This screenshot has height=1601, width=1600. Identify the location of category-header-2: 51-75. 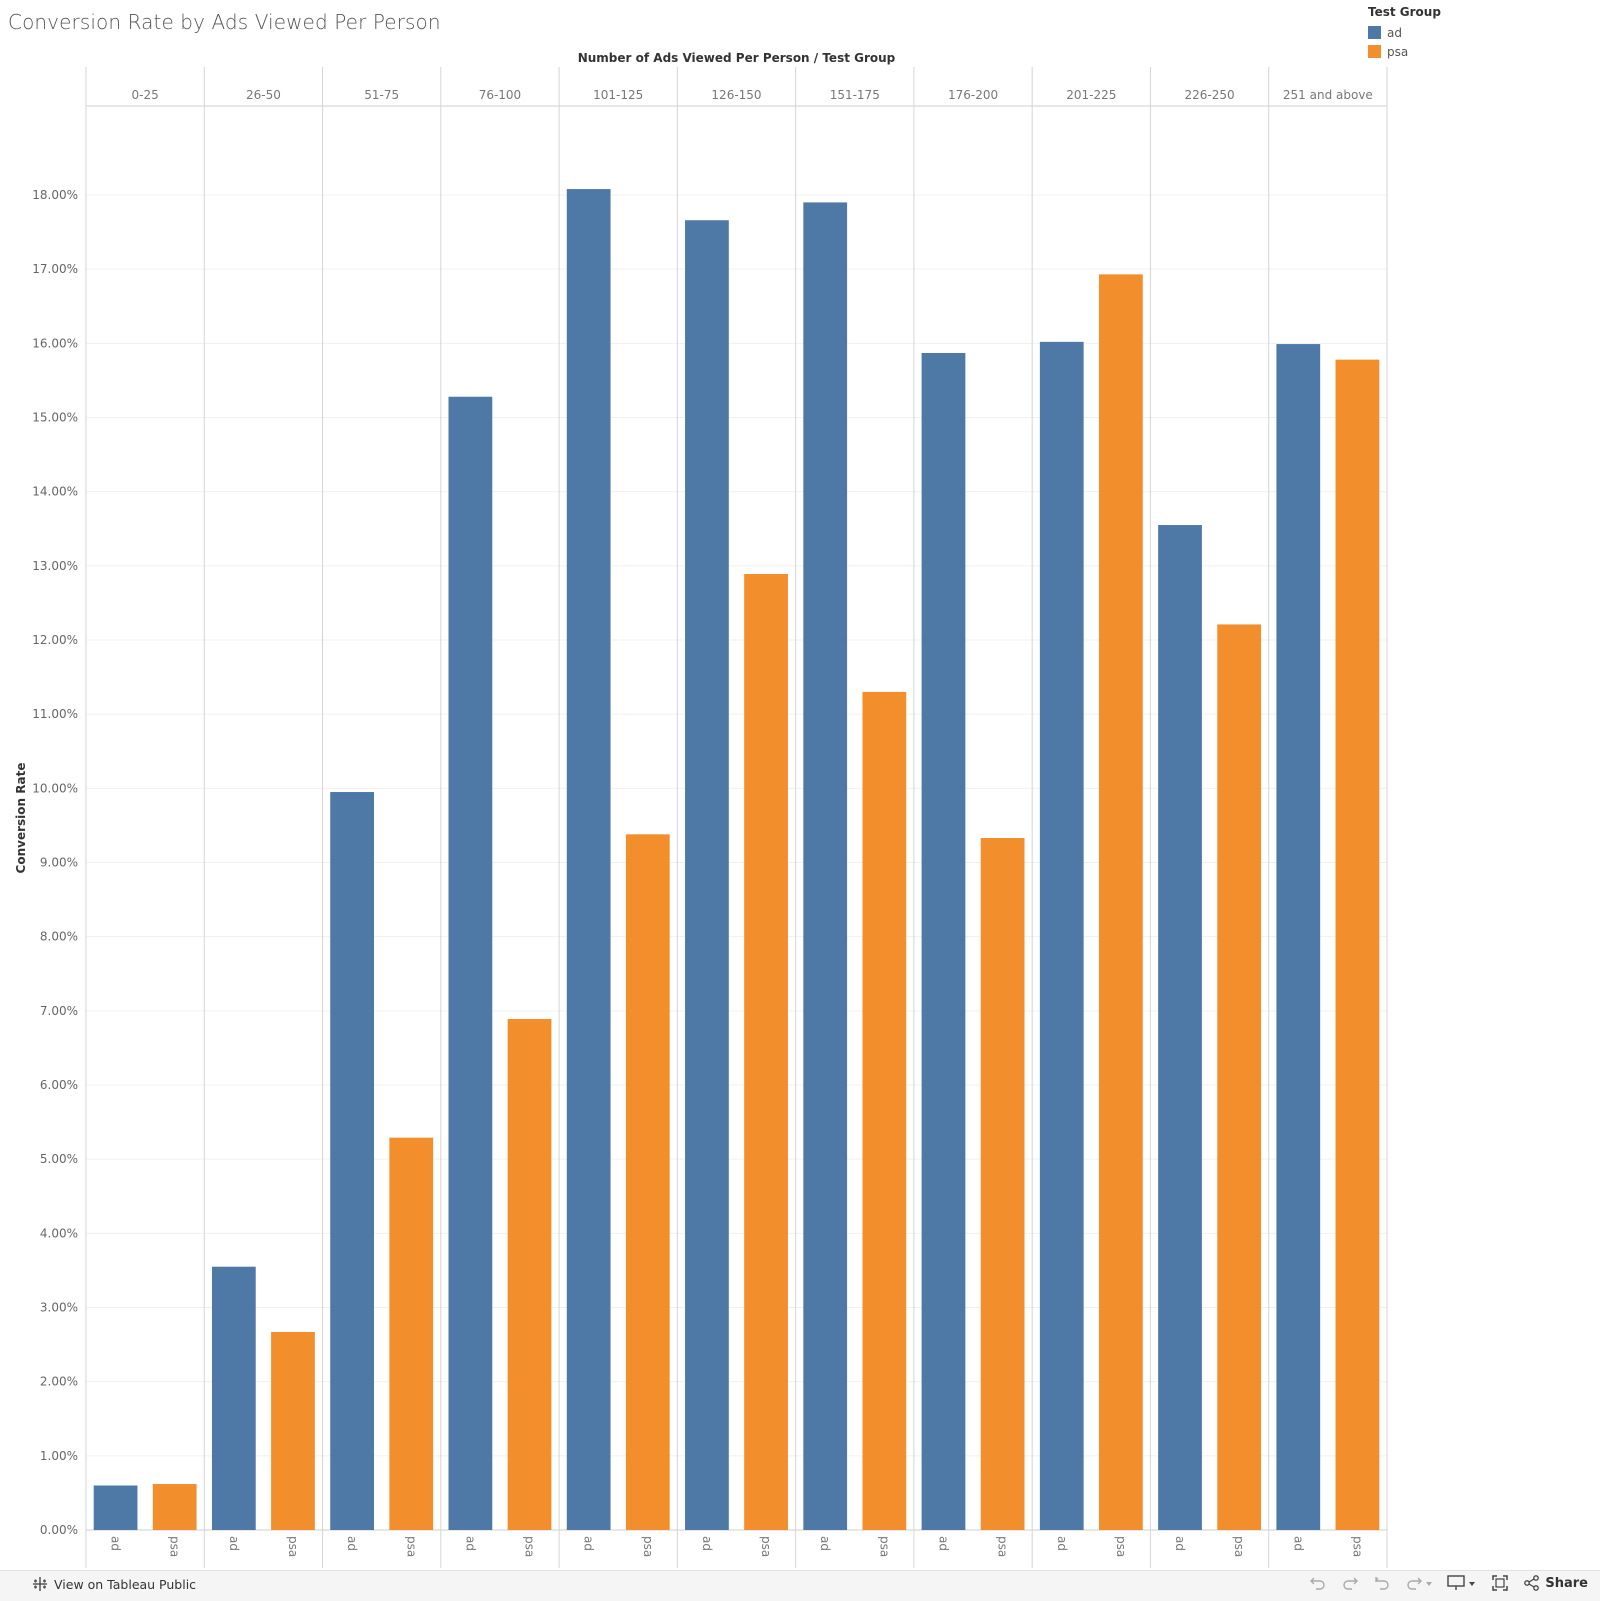
(381, 95).